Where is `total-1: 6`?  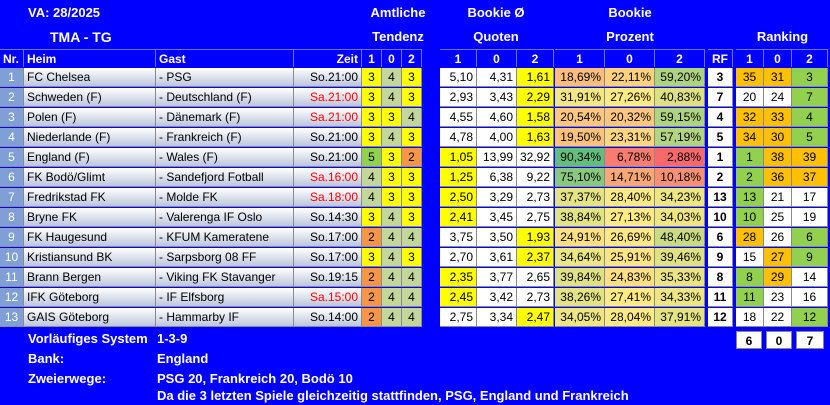
total-1: 6 is located at coordinates (749, 340).